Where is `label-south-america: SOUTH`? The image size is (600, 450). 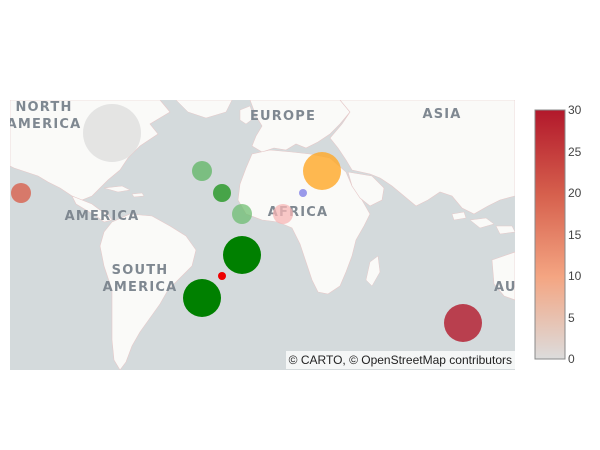 label-south-america: SOUTH is located at coordinates (140, 270).